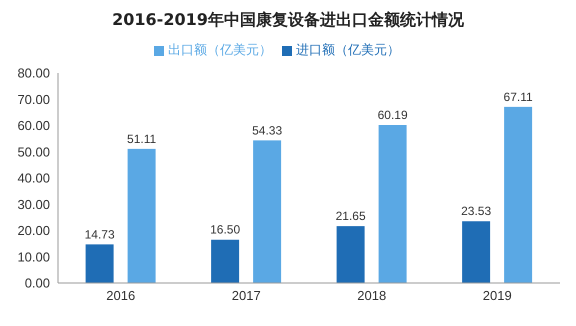 The width and height of the screenshot is (576, 326). I want to click on x-tick-label: 2017, so click(246, 296).